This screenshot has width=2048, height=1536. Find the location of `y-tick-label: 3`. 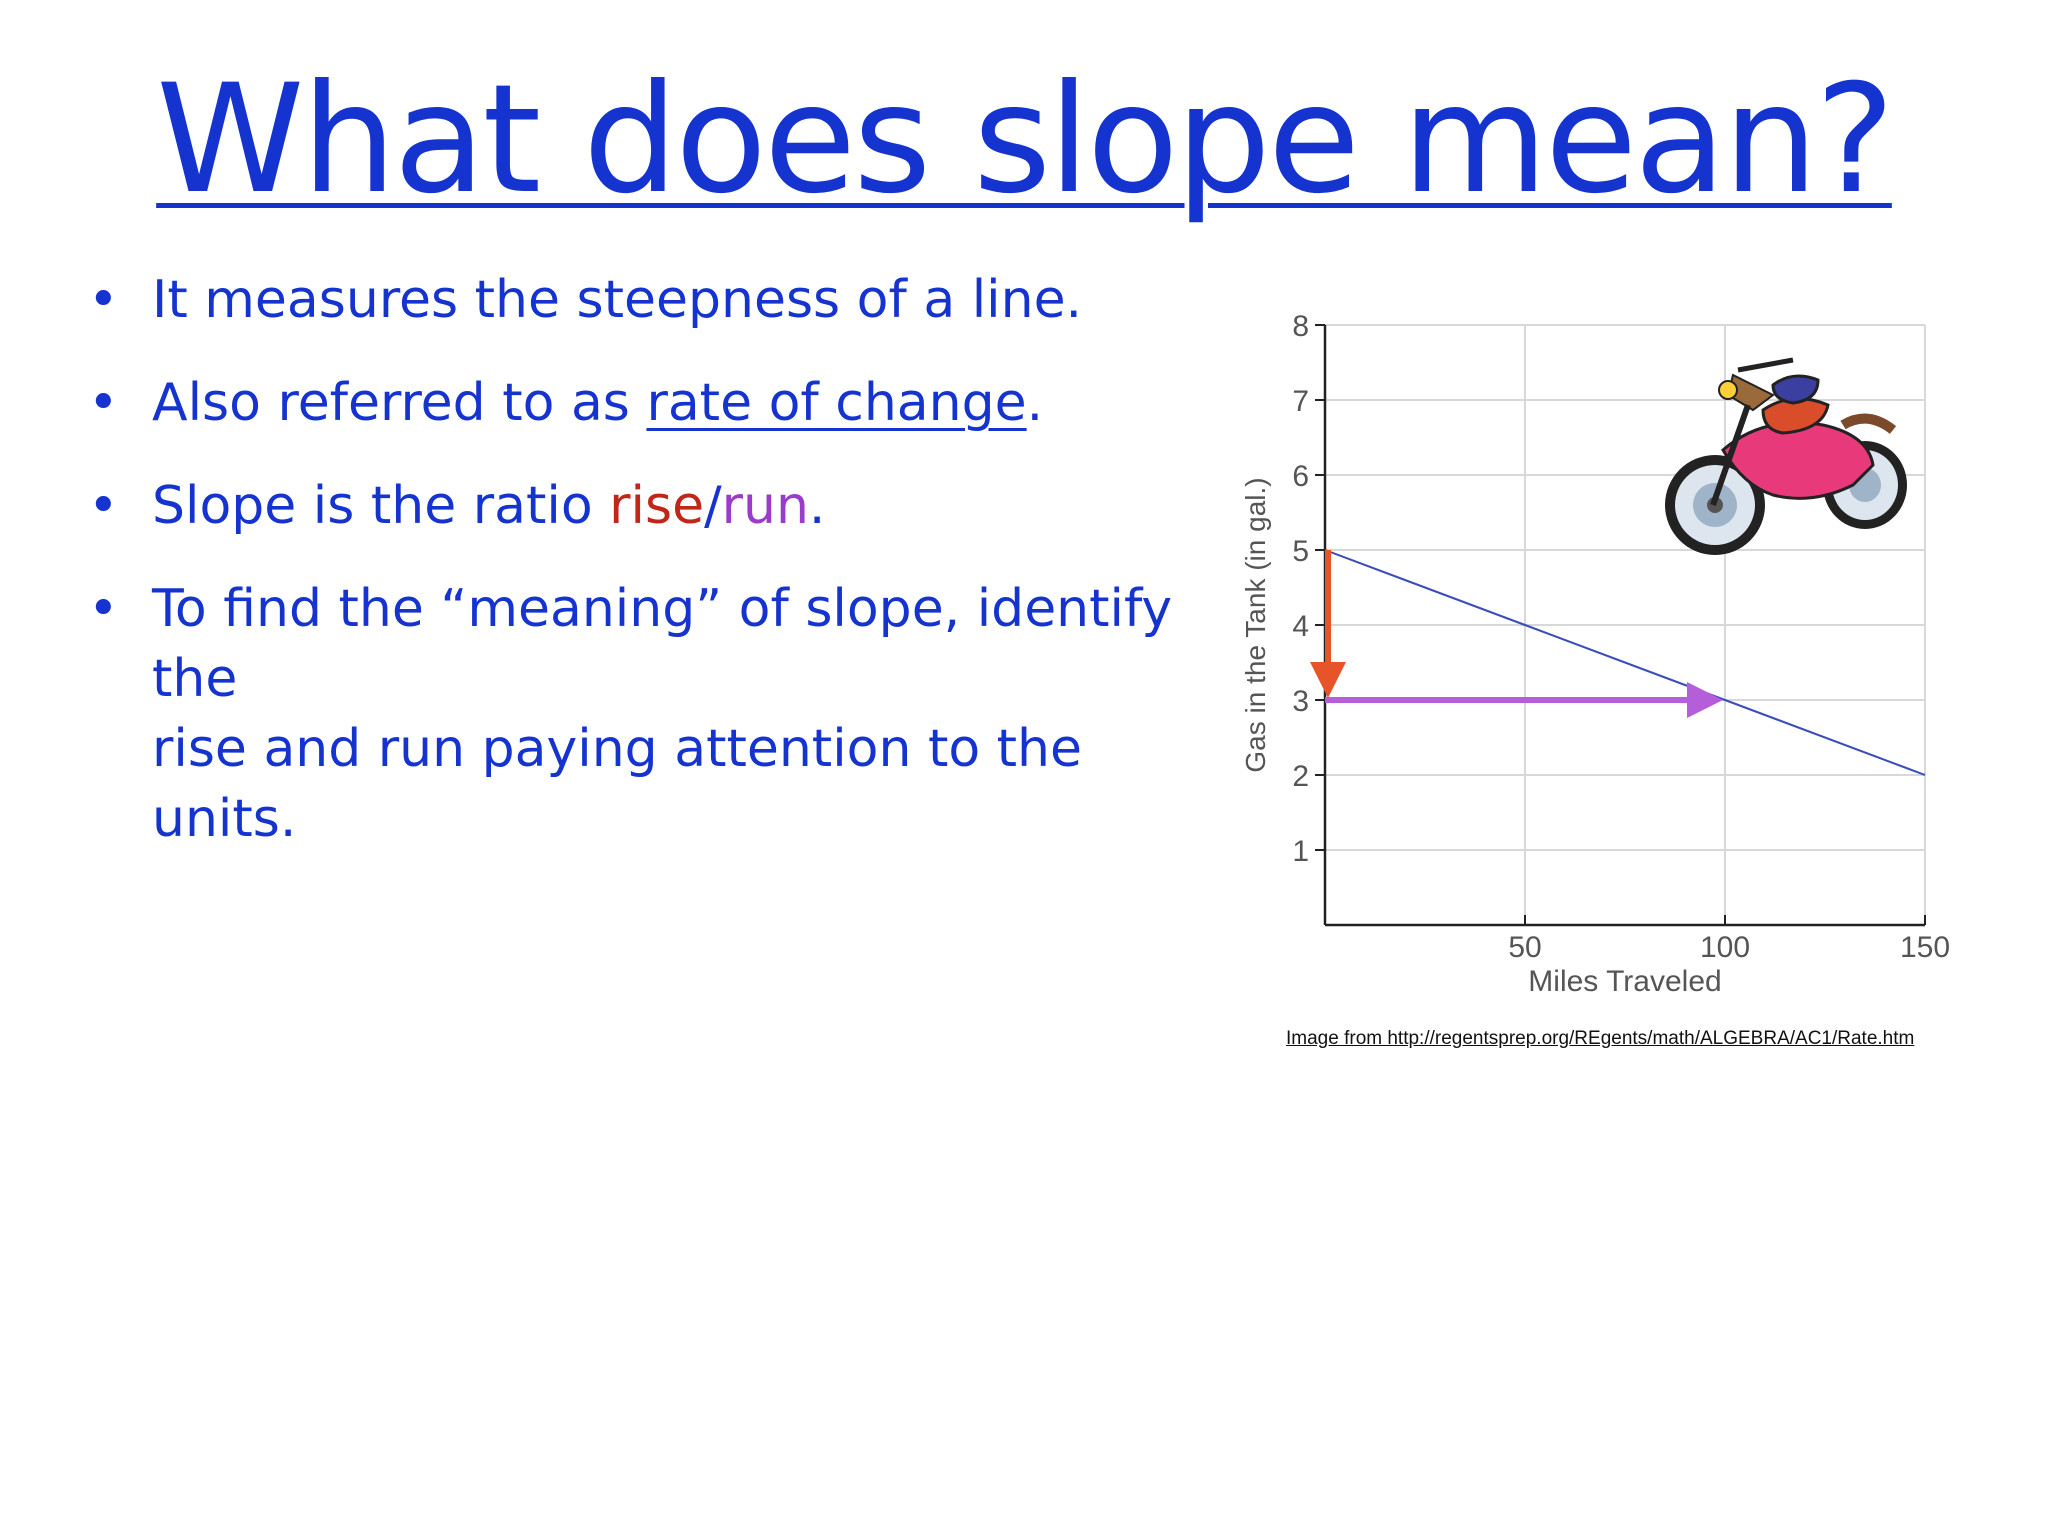

y-tick-label: 3 is located at coordinates (1300, 701).